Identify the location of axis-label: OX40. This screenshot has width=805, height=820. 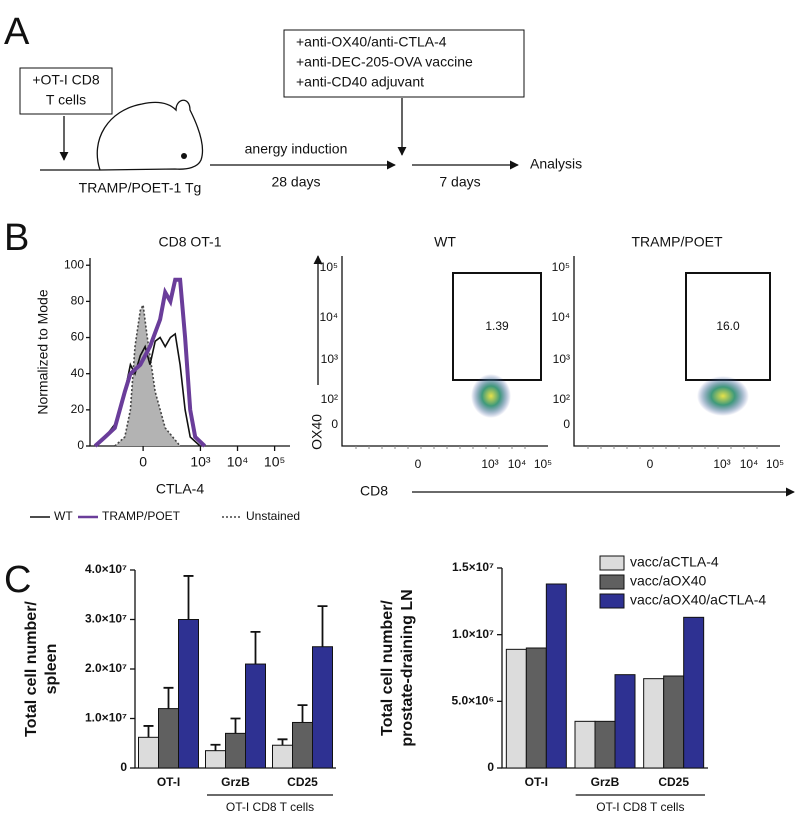
(317, 432).